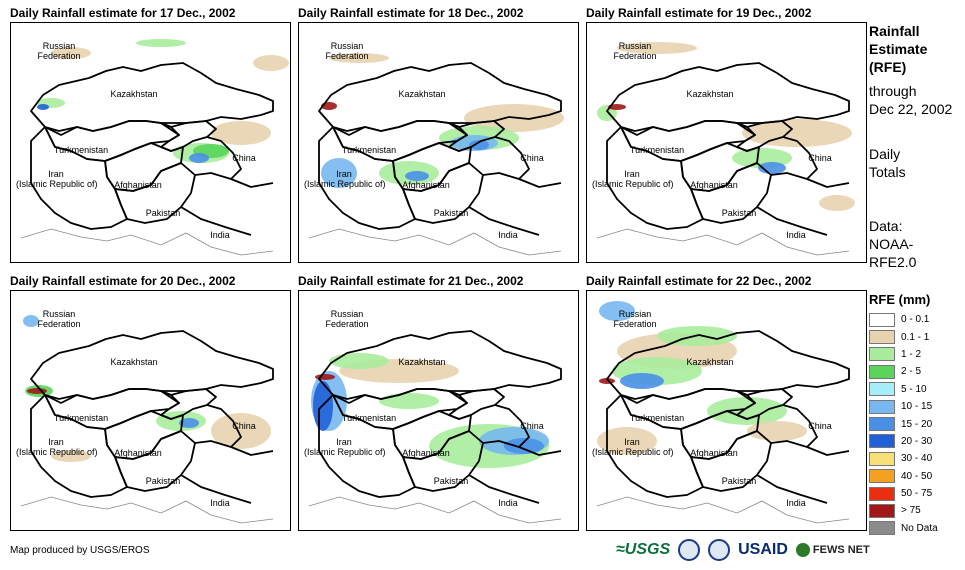 The width and height of the screenshot is (965, 570). I want to click on daily-label-2: Totals, so click(887, 172).